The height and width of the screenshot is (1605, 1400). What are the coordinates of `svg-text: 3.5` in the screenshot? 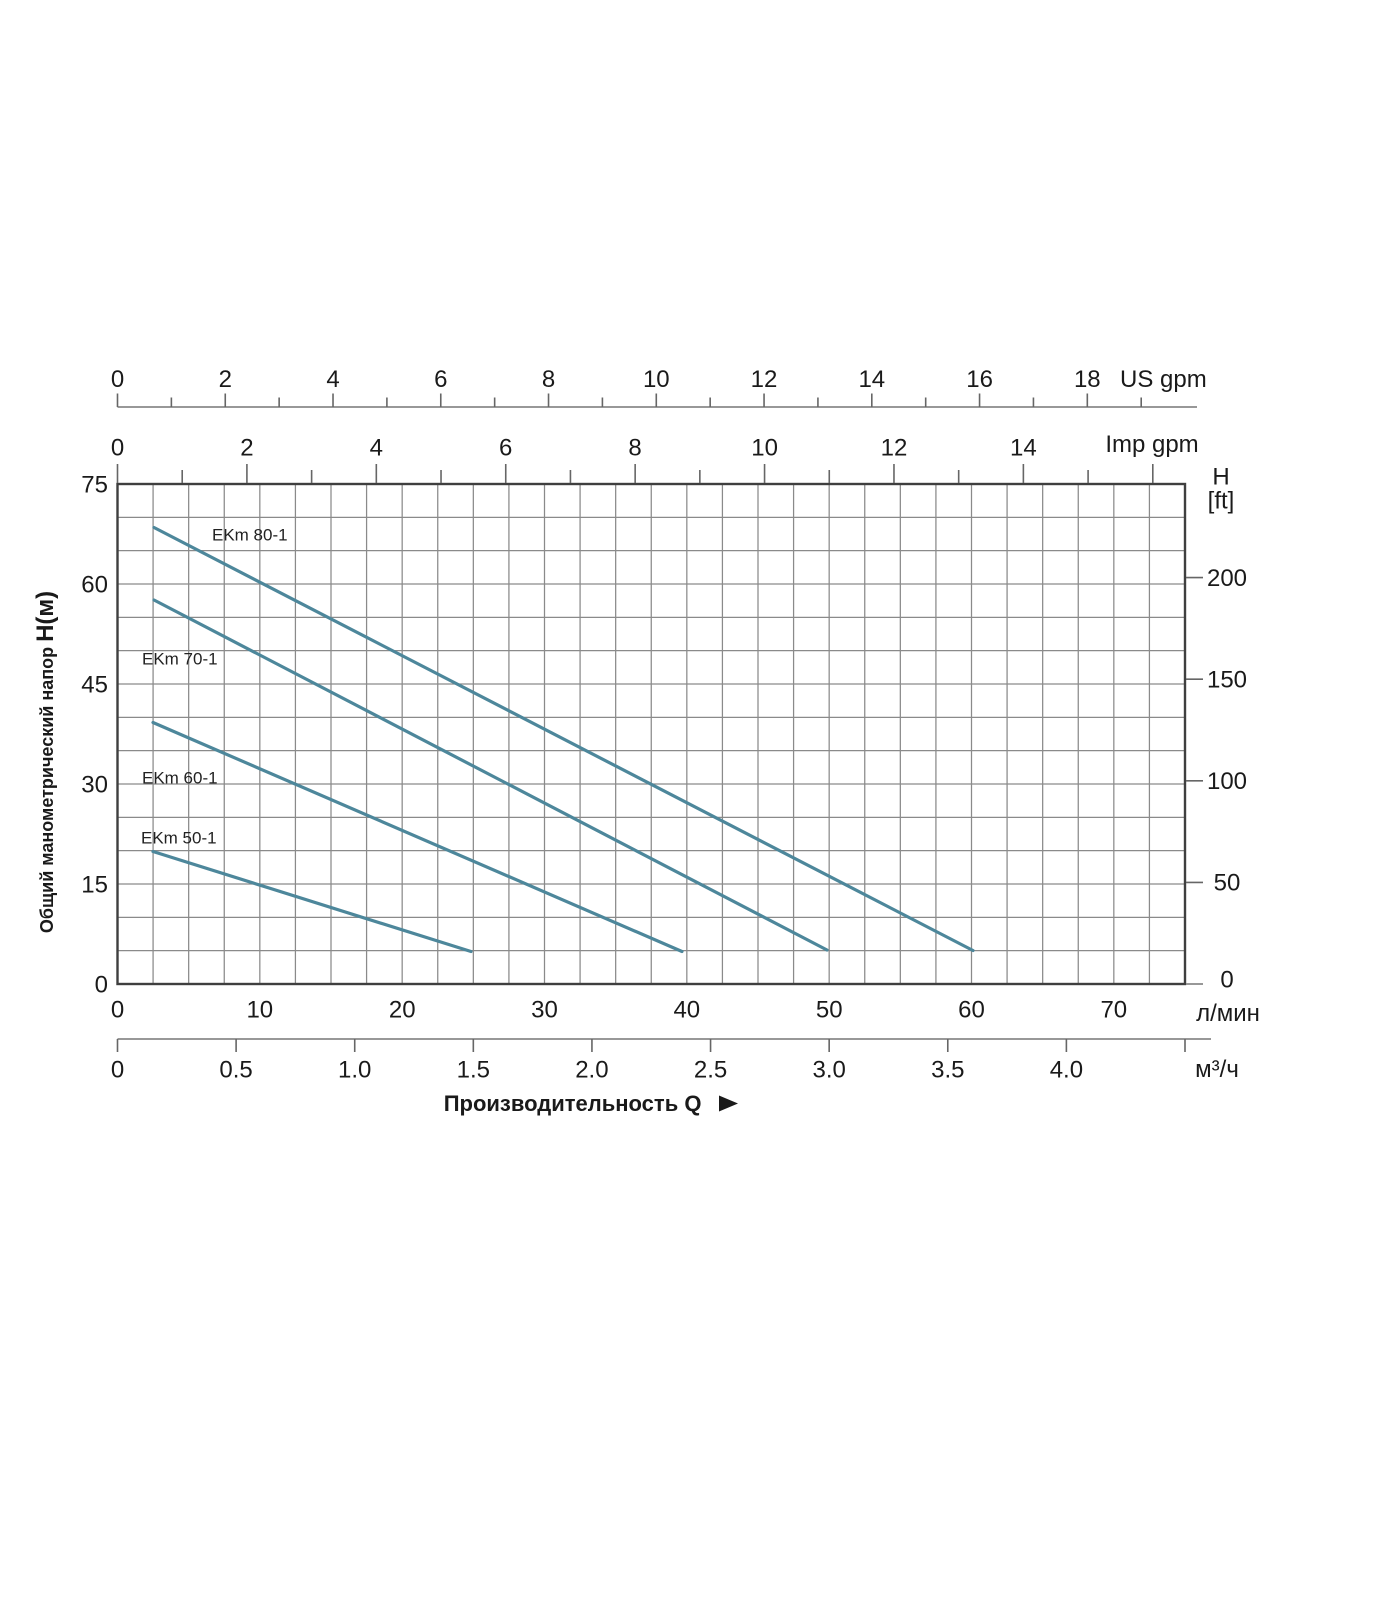 It's located at (947, 1069).